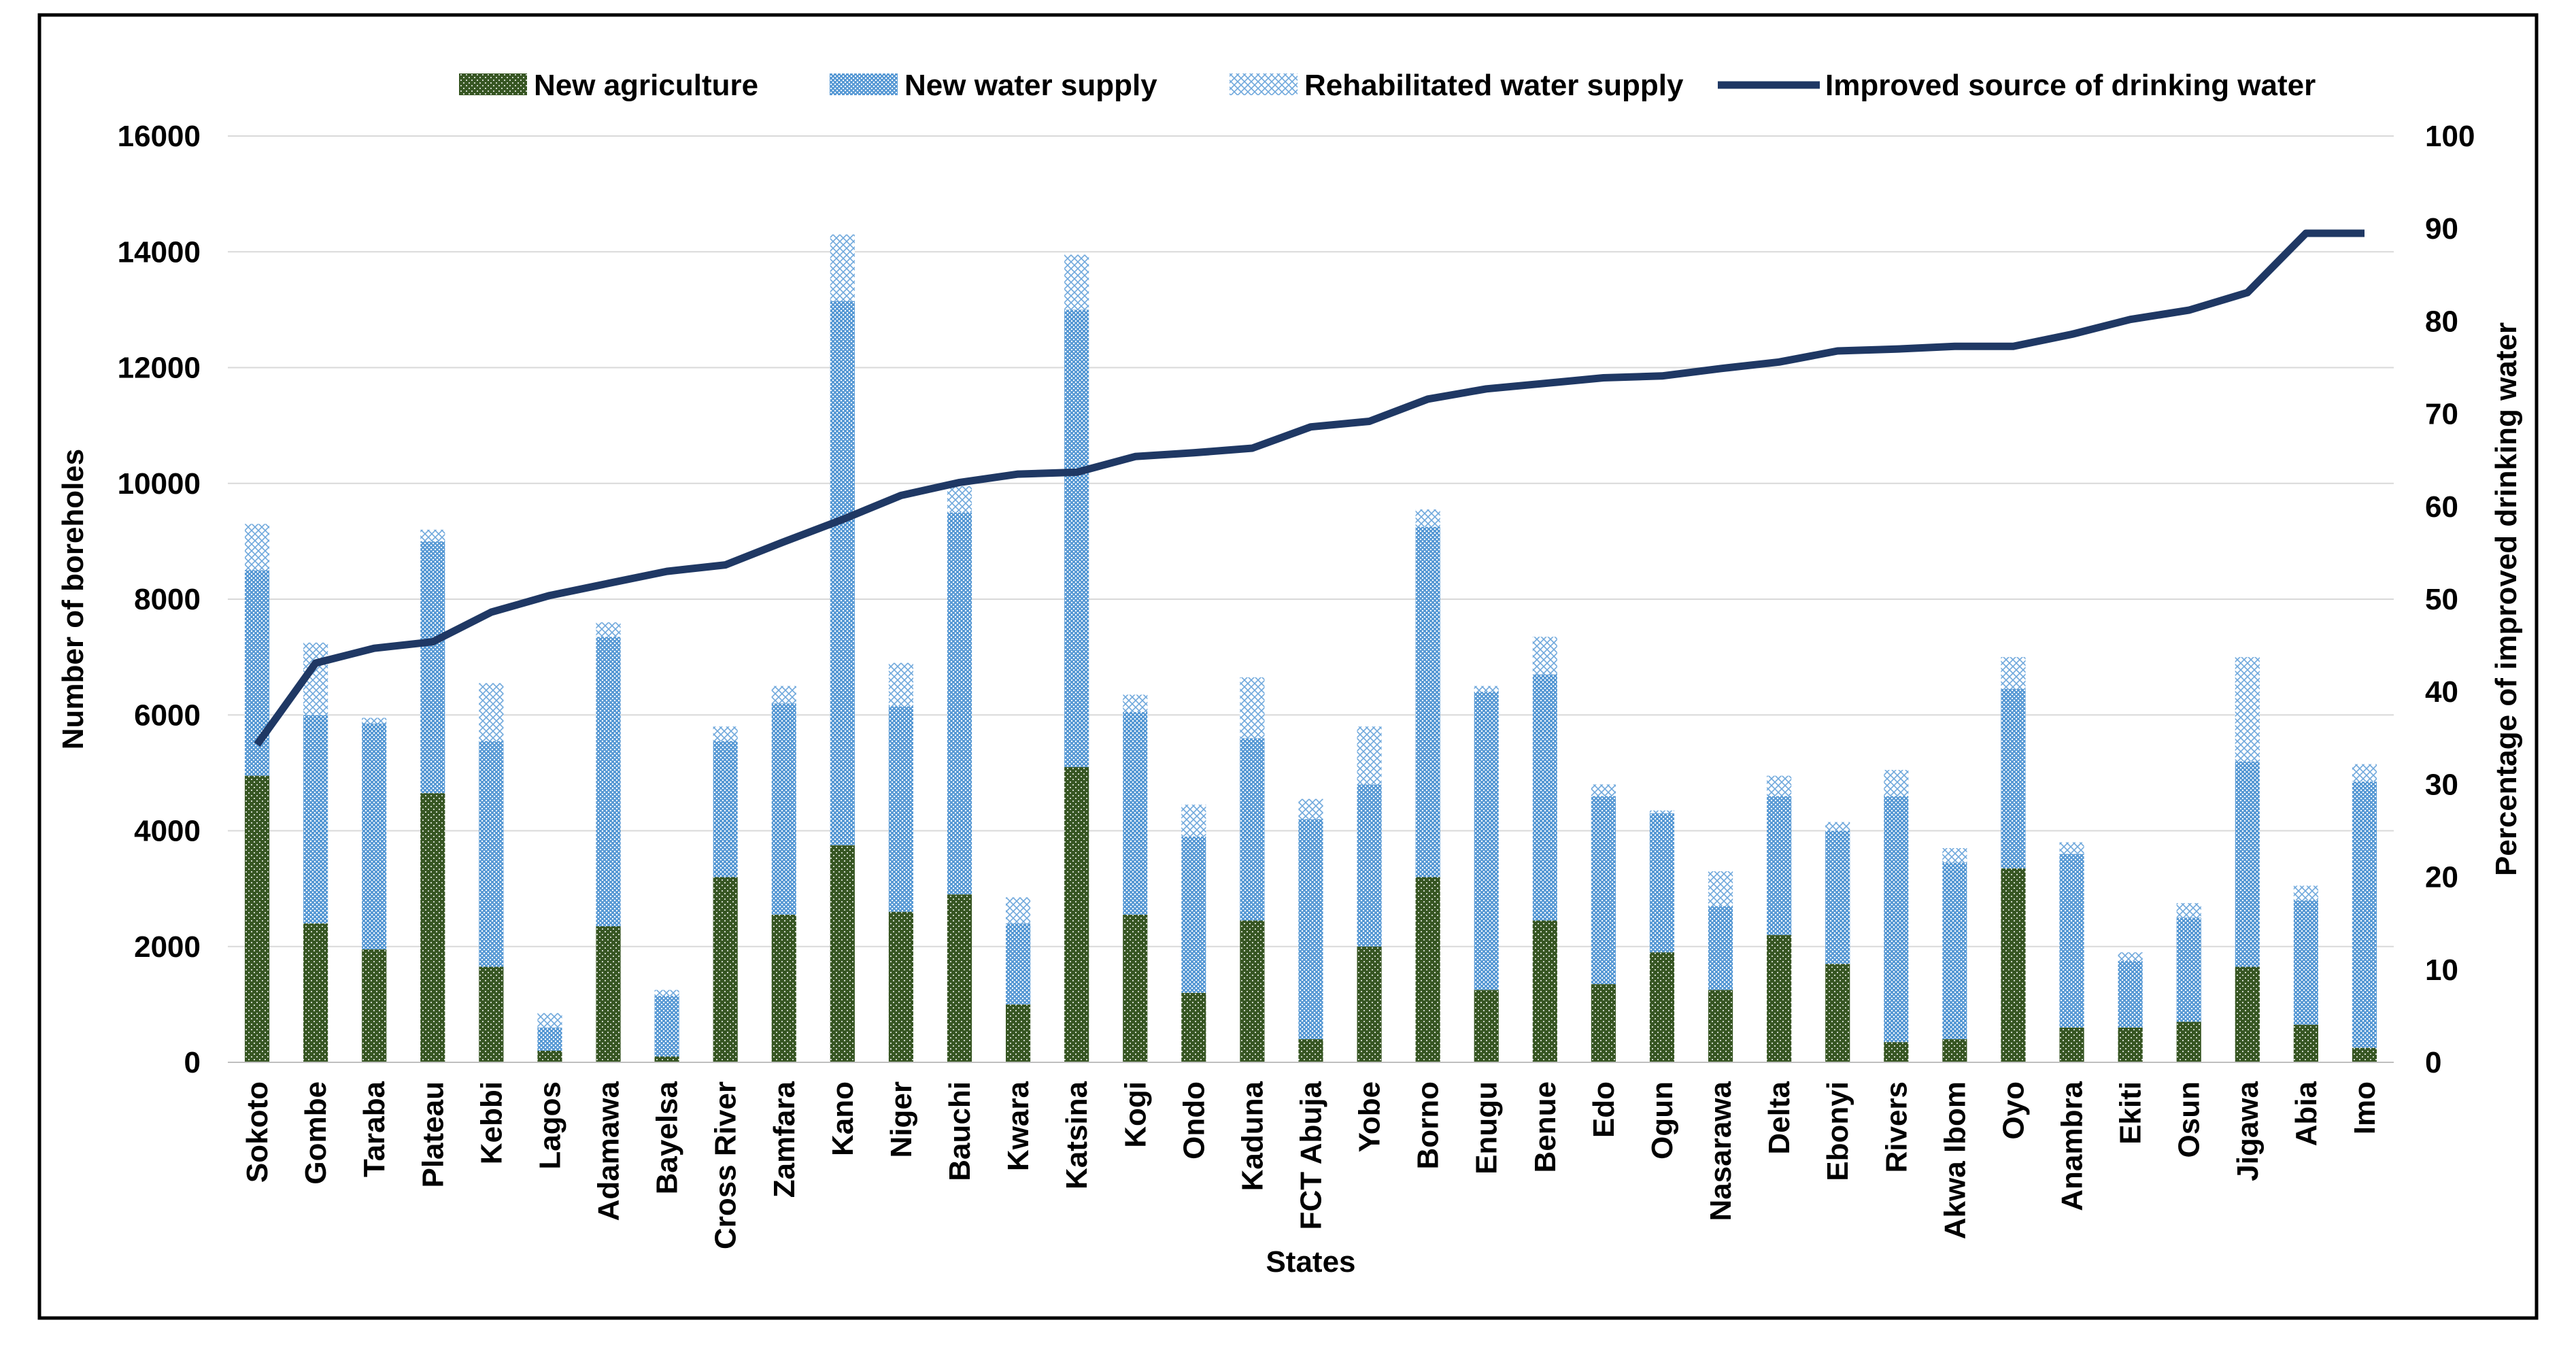  What do you see at coordinates (2070, 85) in the screenshot?
I see `legend-label: Improved source of drinking water` at bounding box center [2070, 85].